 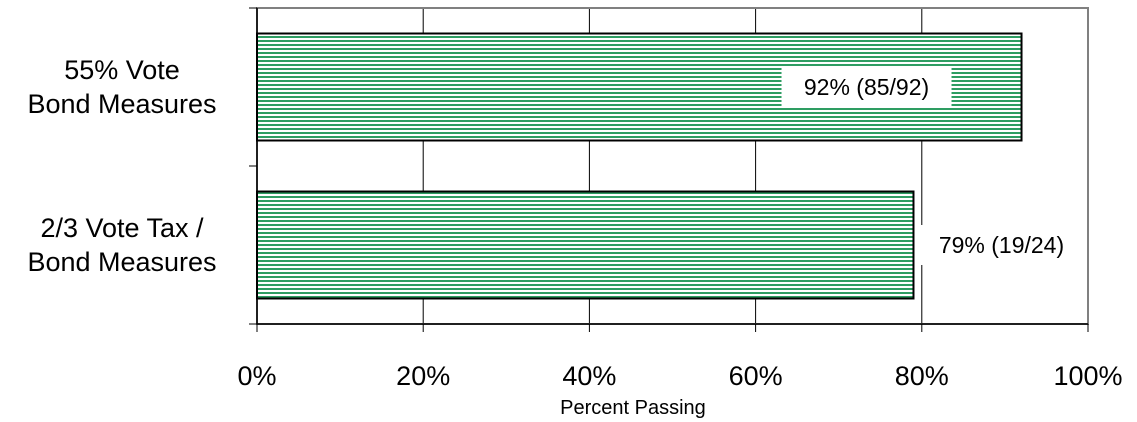 I want to click on x-tick-label: 20%, so click(x=423, y=376).